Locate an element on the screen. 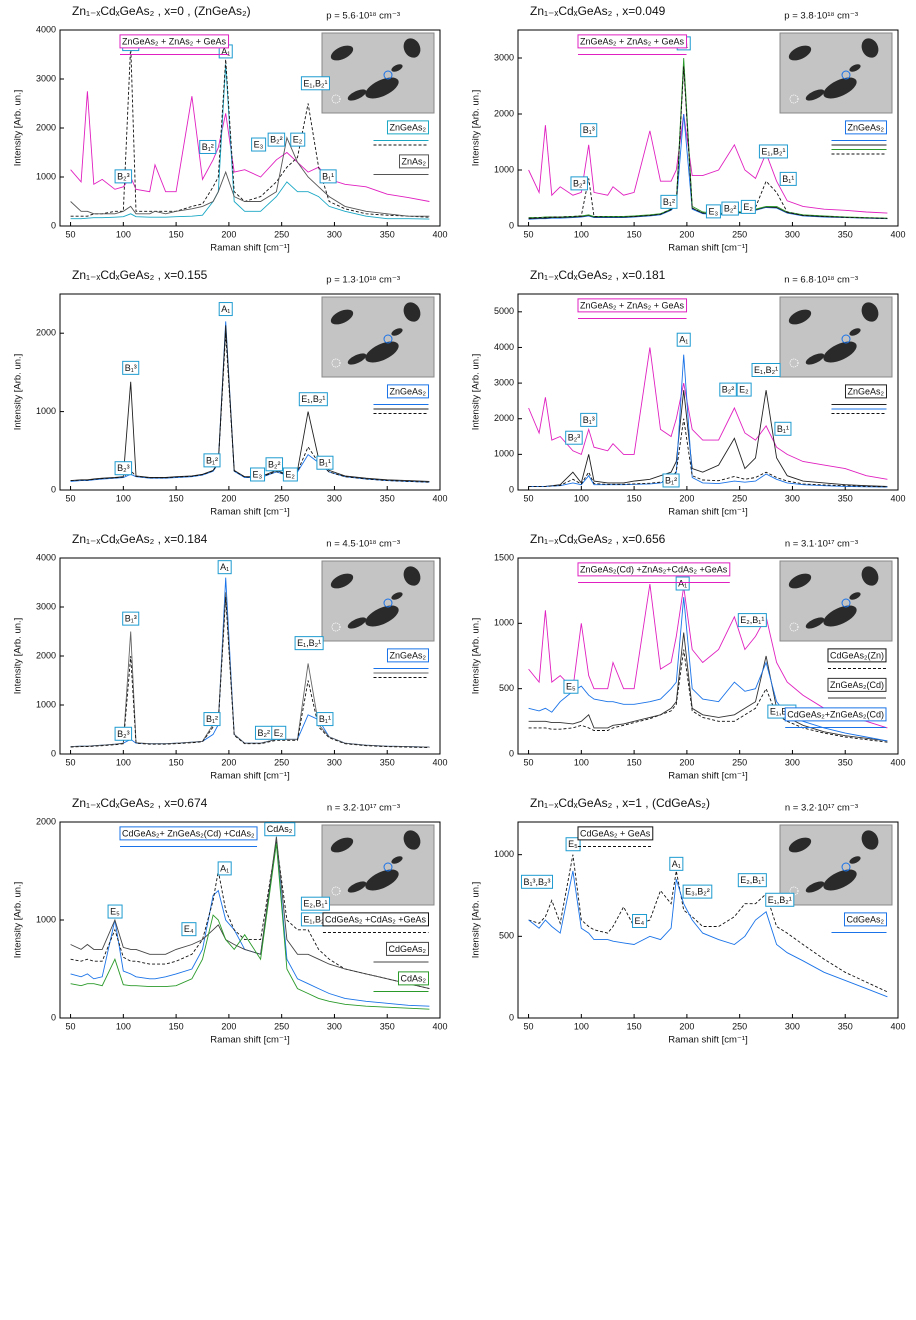 The width and height of the screenshot is (916, 1320). peak-label: B₁³ is located at coordinates (589, 130).